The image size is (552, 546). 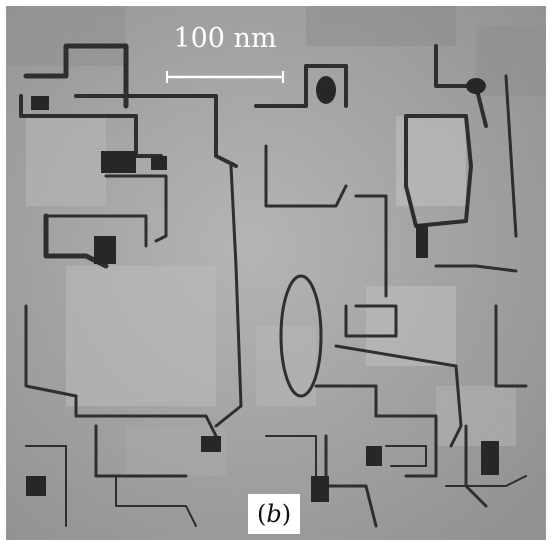 I want to click on panel-label: (b), so click(x=274, y=514).